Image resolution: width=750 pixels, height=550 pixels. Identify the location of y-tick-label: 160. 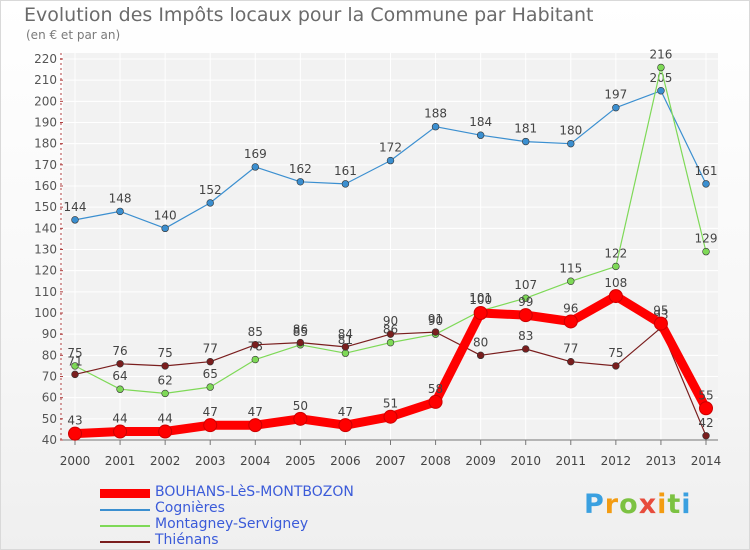
(45, 186).